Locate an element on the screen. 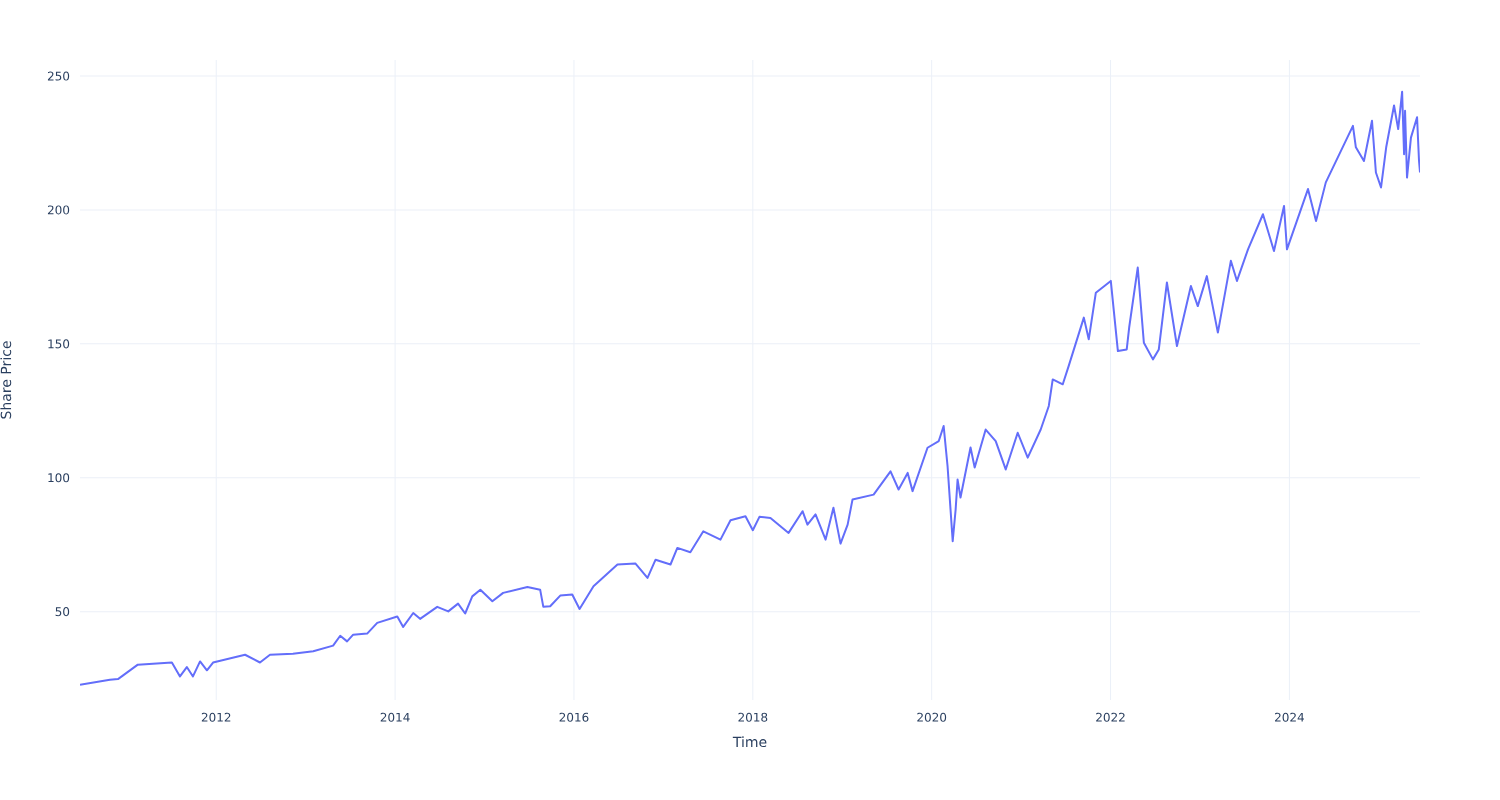 The image size is (1500, 800). y-tick-label: 250 is located at coordinates (58, 76).